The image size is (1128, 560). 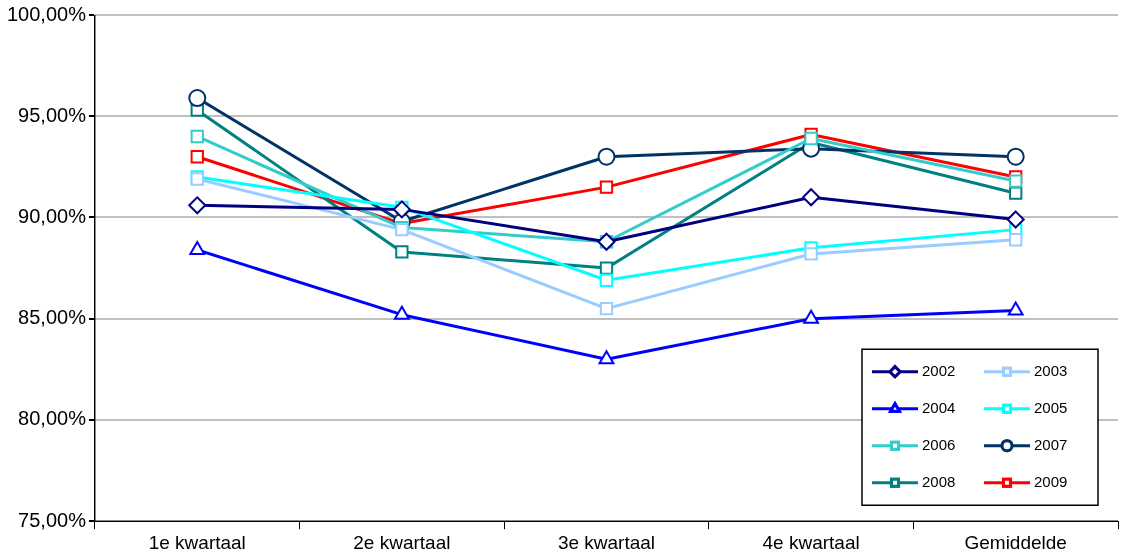 I want to click on legend-label: 2003, so click(x=1051, y=370).